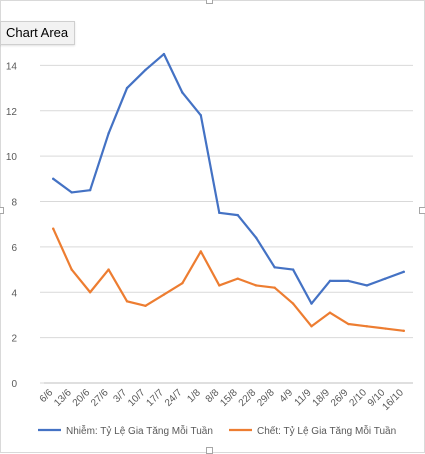  I want to click on resize-handle-left-middle, so click(2, 210).